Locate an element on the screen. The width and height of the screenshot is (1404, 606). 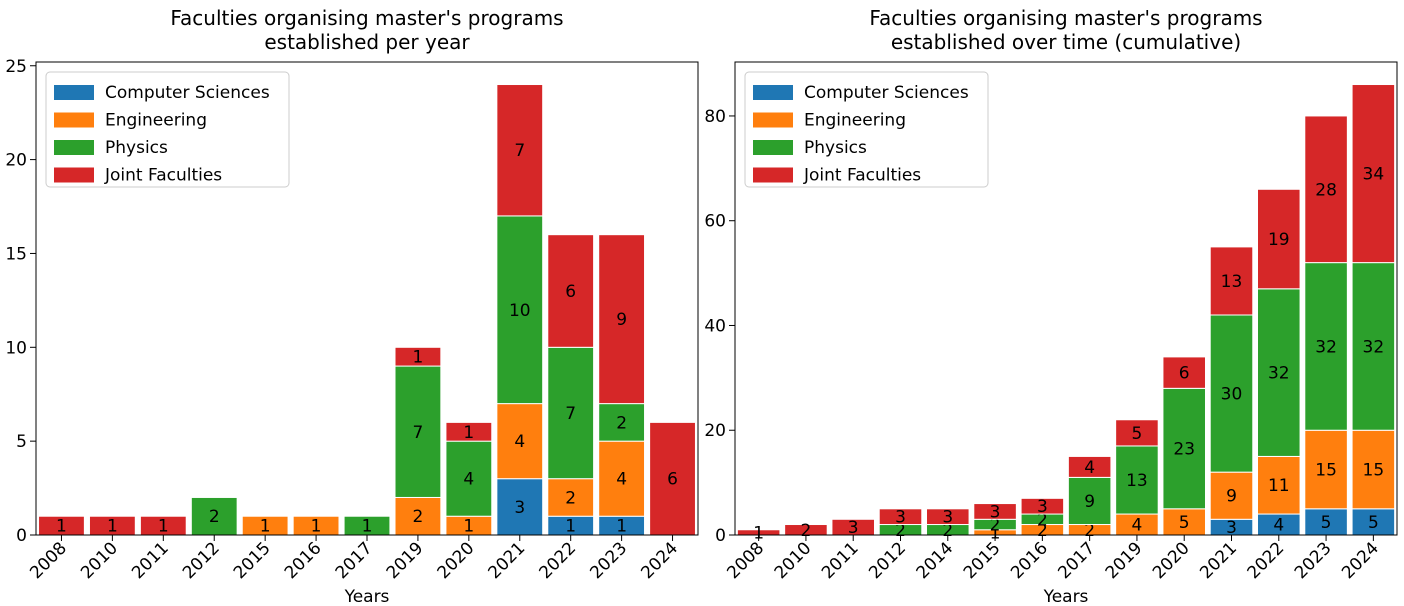
y-tick-label: 40 is located at coordinates (715, 326).